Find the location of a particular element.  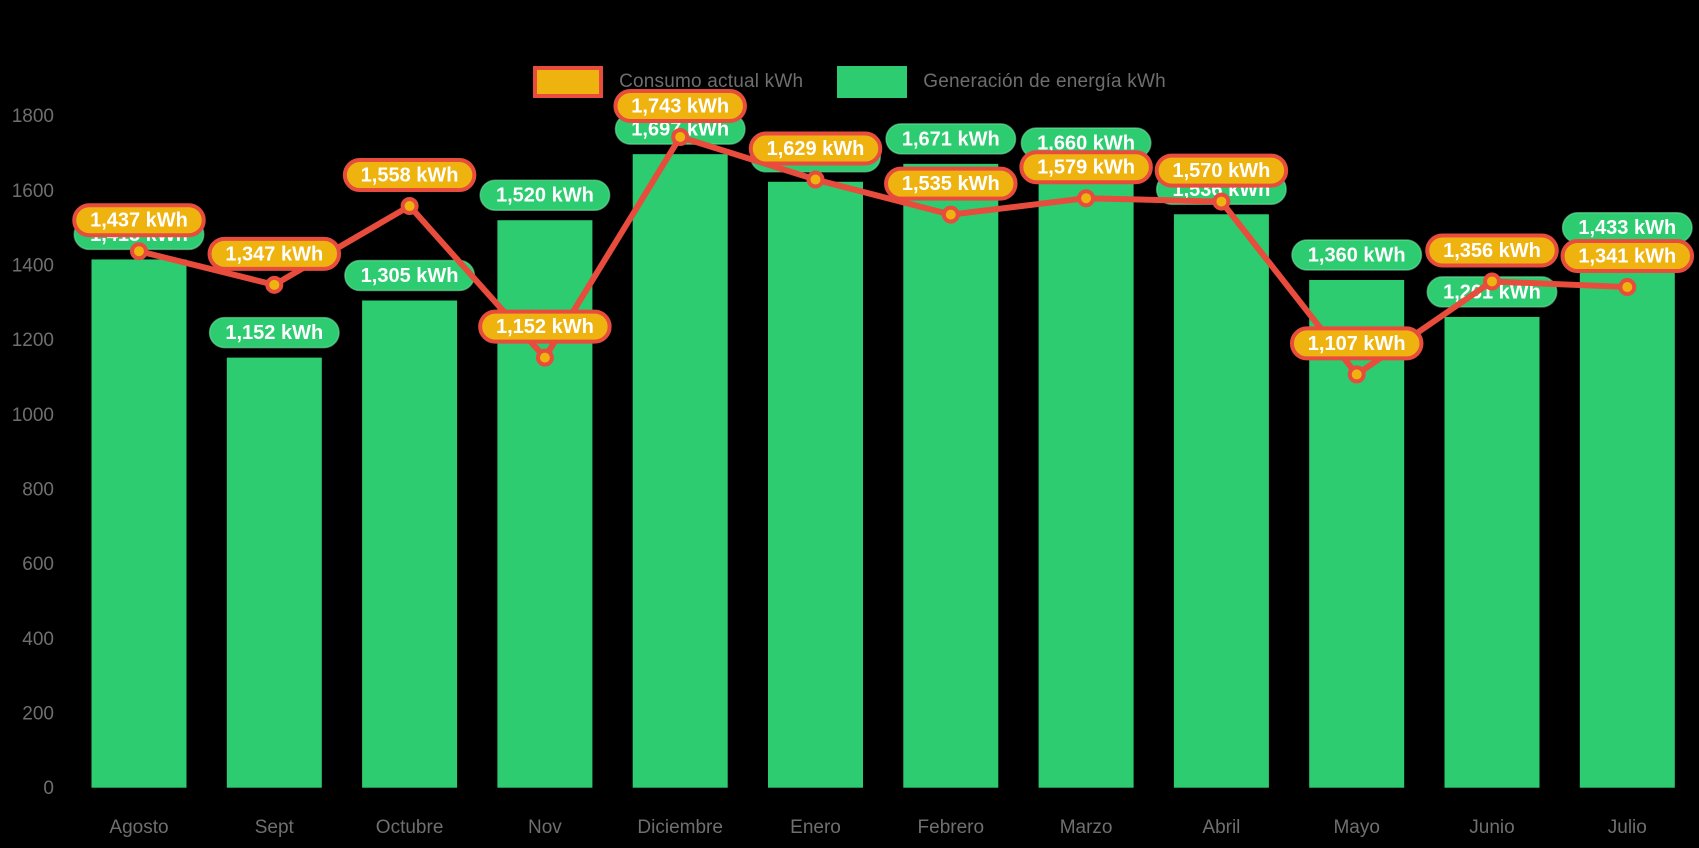

generation-value-pill-text: 1,305 kWh is located at coordinates (410, 276).